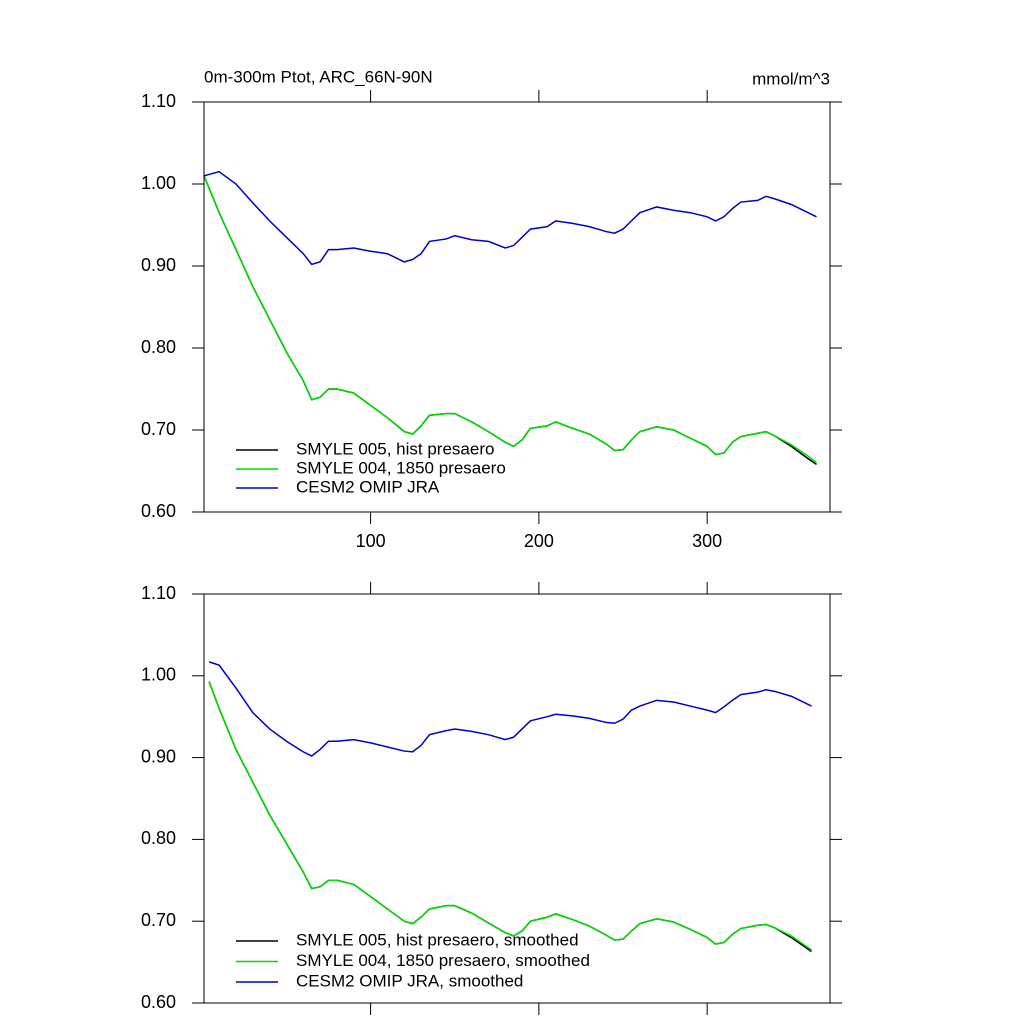  I want to click on legend-label: SMYLE 004, 1850 presaero, smoothed, so click(443, 960).